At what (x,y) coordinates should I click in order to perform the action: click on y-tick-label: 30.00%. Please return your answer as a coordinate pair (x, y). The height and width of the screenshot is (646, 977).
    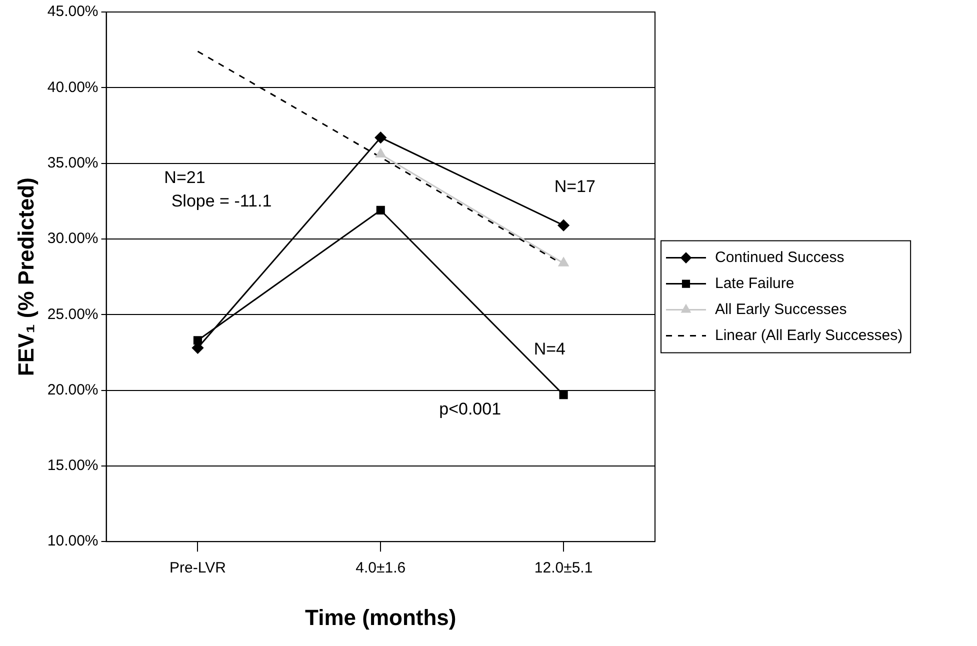
    Looking at the image, I should click on (72, 239).